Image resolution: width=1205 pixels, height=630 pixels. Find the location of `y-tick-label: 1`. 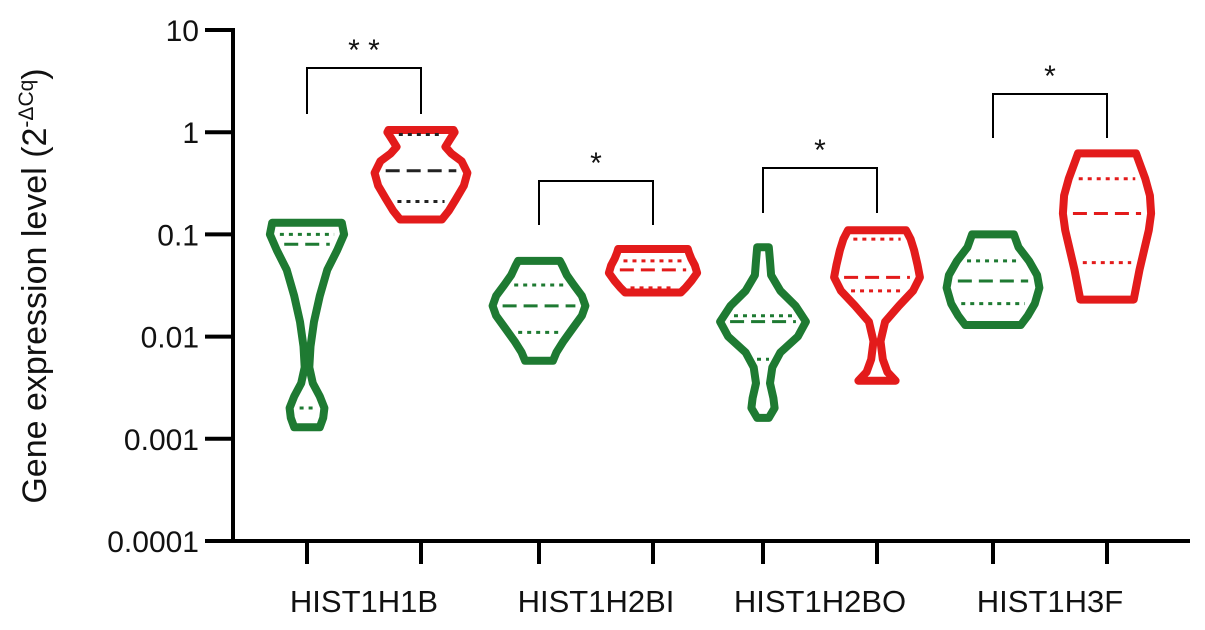

y-tick-label: 1 is located at coordinates (190, 133).